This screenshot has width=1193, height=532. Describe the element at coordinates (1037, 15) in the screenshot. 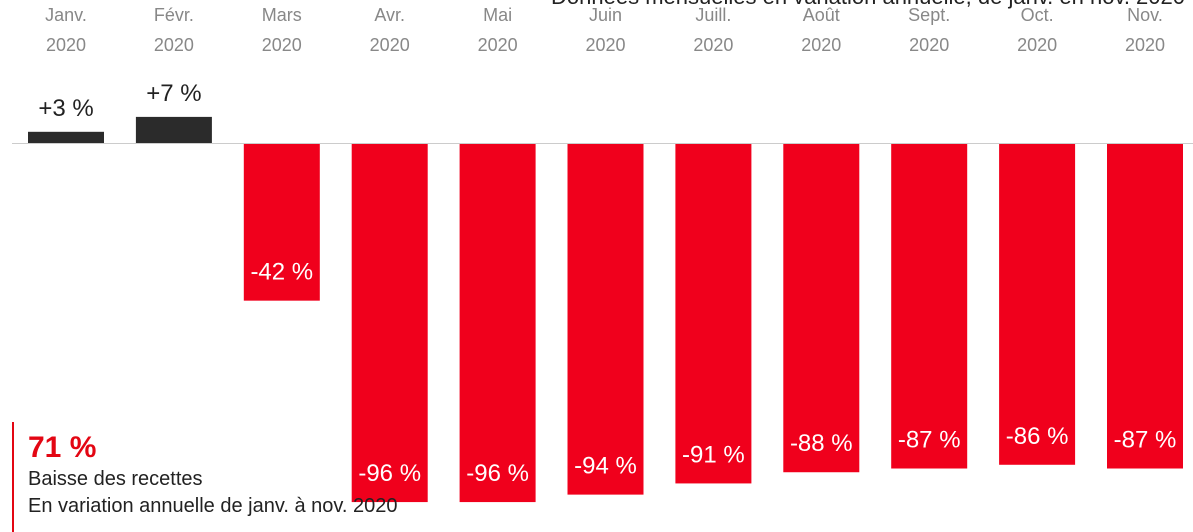

I see `tick-label-month: Oct.` at that location.